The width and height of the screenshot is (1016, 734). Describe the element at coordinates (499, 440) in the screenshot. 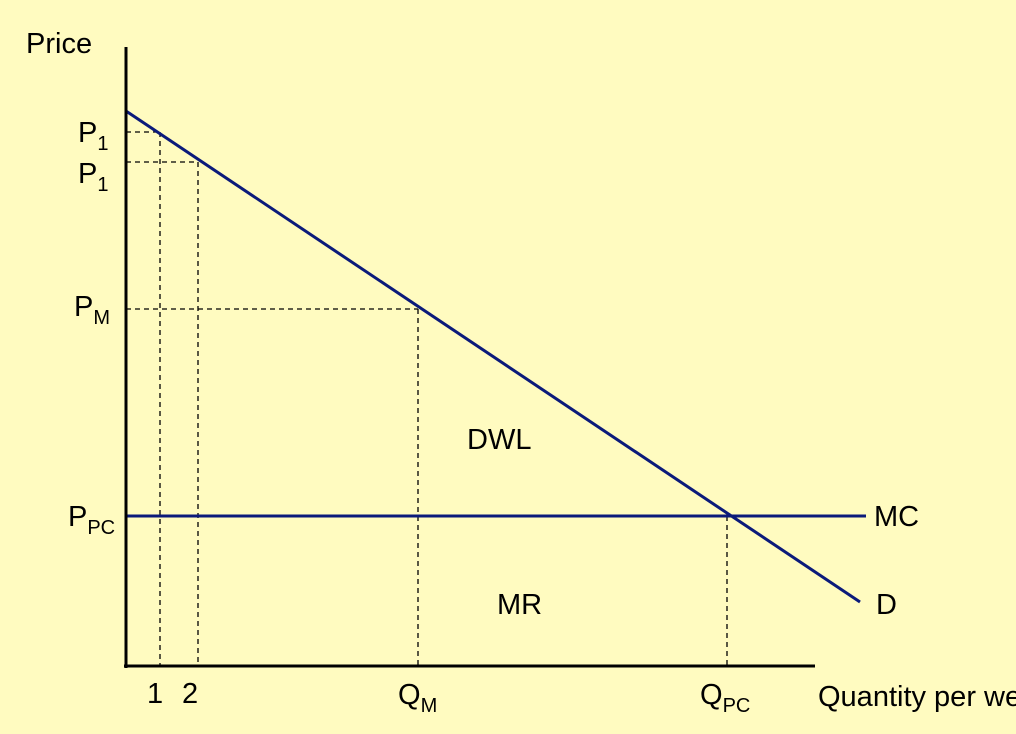

I see `dwl-label: DWL` at that location.